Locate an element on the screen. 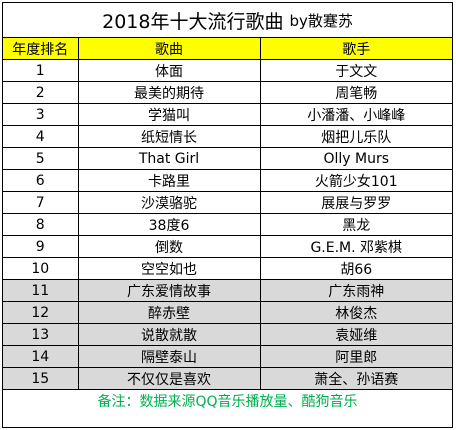  table-row: 15 不仅仅是喜欢 萧全、孙语赛 is located at coordinates (227, 378).